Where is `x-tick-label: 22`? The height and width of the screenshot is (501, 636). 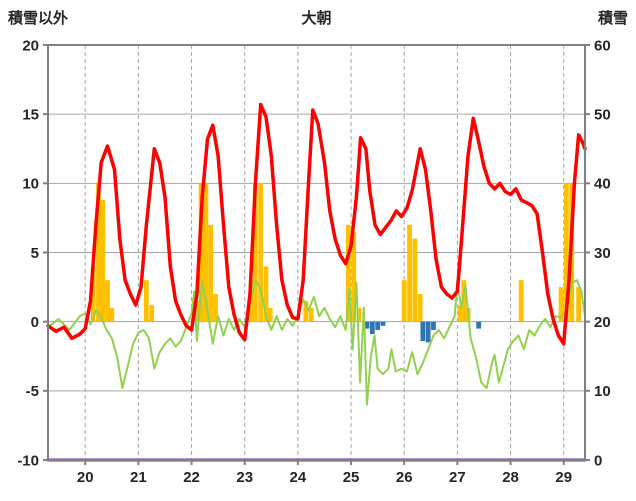 x-tick-label: 22 is located at coordinates (191, 477).